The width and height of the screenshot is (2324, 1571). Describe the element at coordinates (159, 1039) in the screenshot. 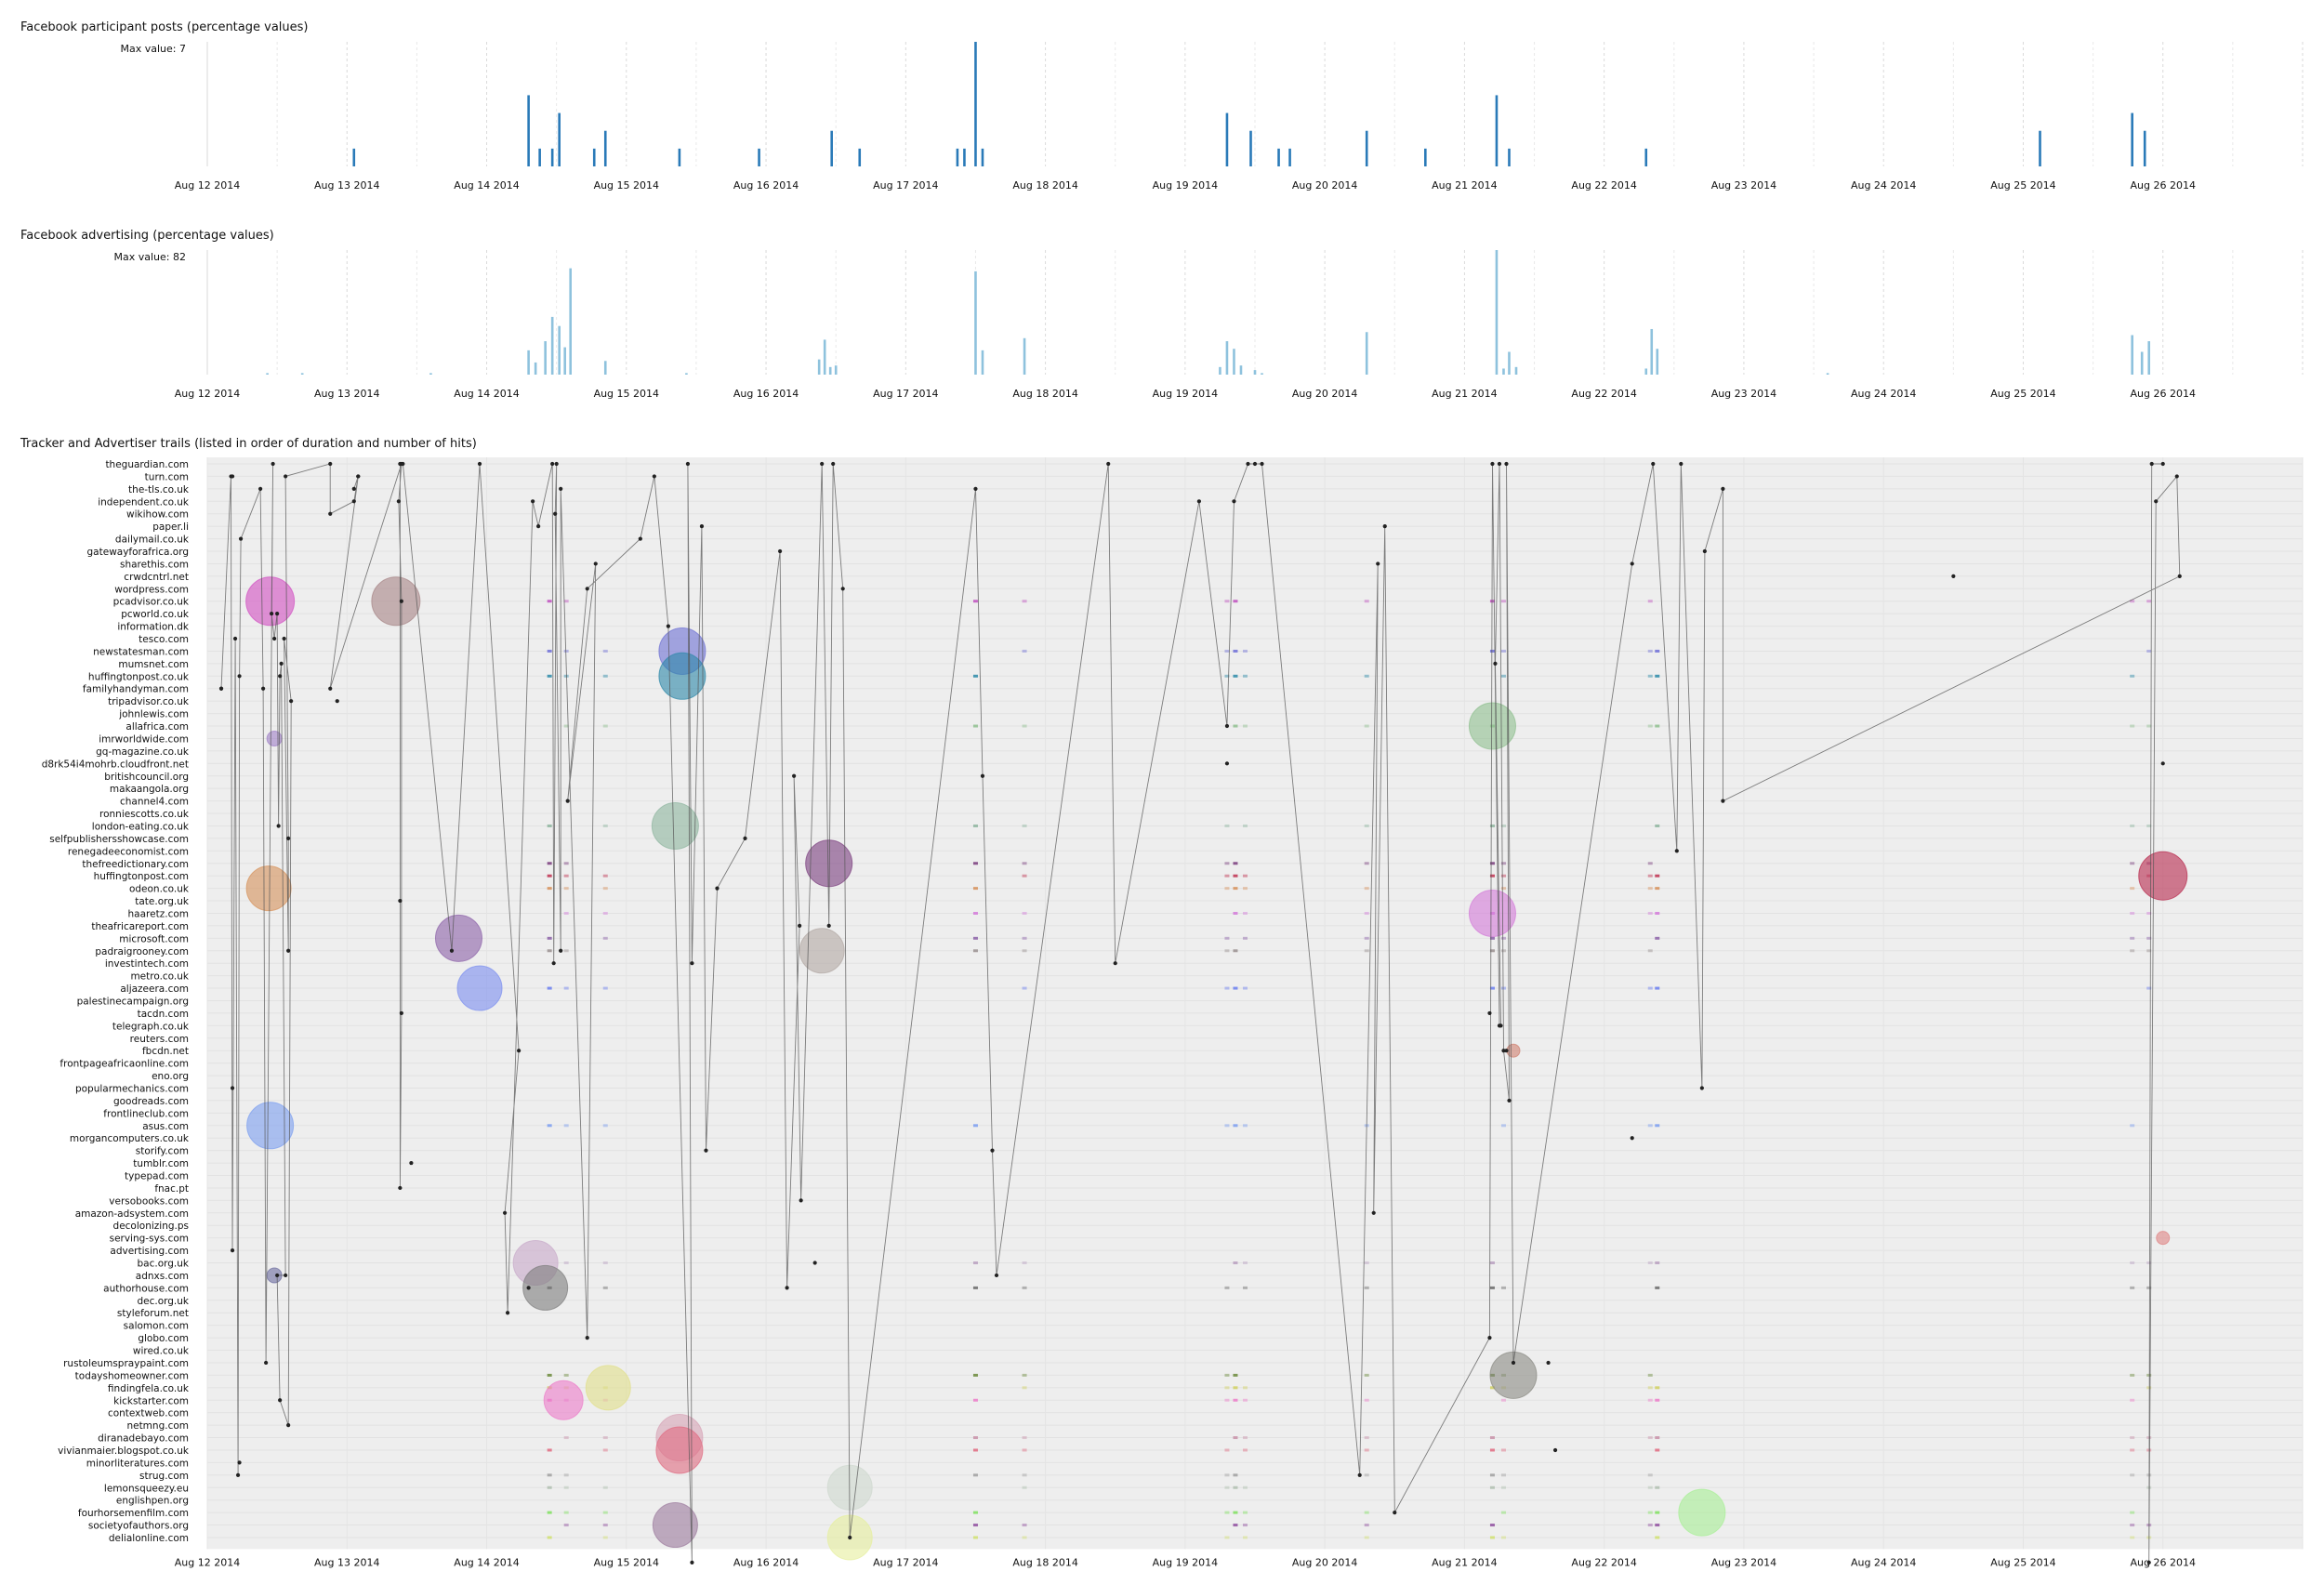

I see `trails-row-label: reuters.com` at that location.